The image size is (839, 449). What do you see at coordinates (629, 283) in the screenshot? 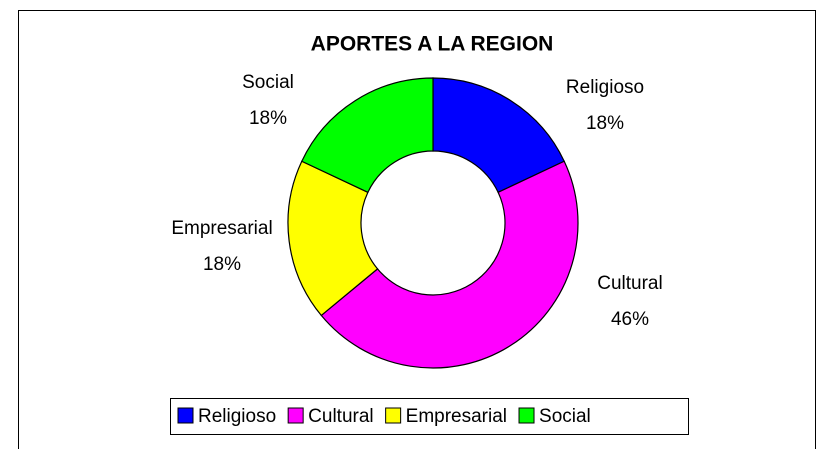
I see `data-label-name: Cultural` at bounding box center [629, 283].